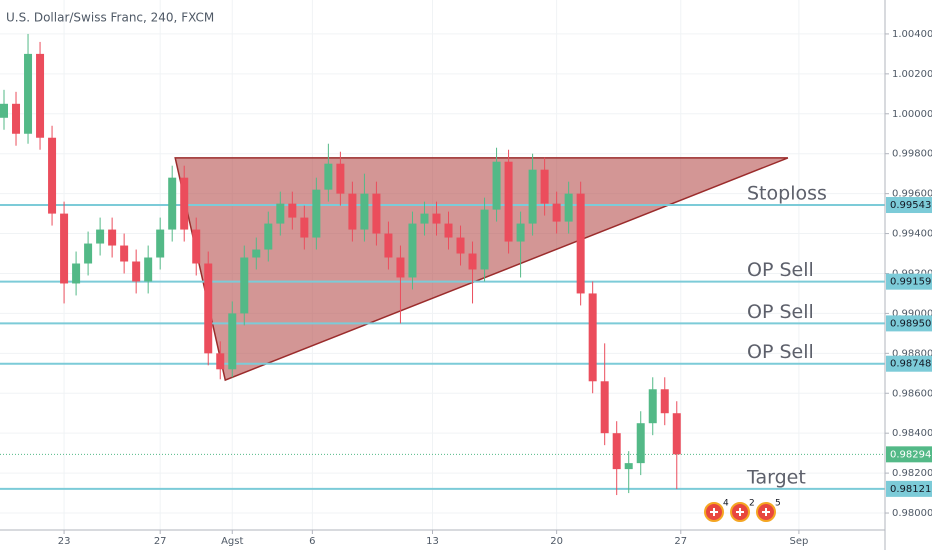 This screenshot has width=932, height=550. What do you see at coordinates (912, 194) in the screenshot?
I see `y-tick-label: 0.99600` at bounding box center [912, 194].